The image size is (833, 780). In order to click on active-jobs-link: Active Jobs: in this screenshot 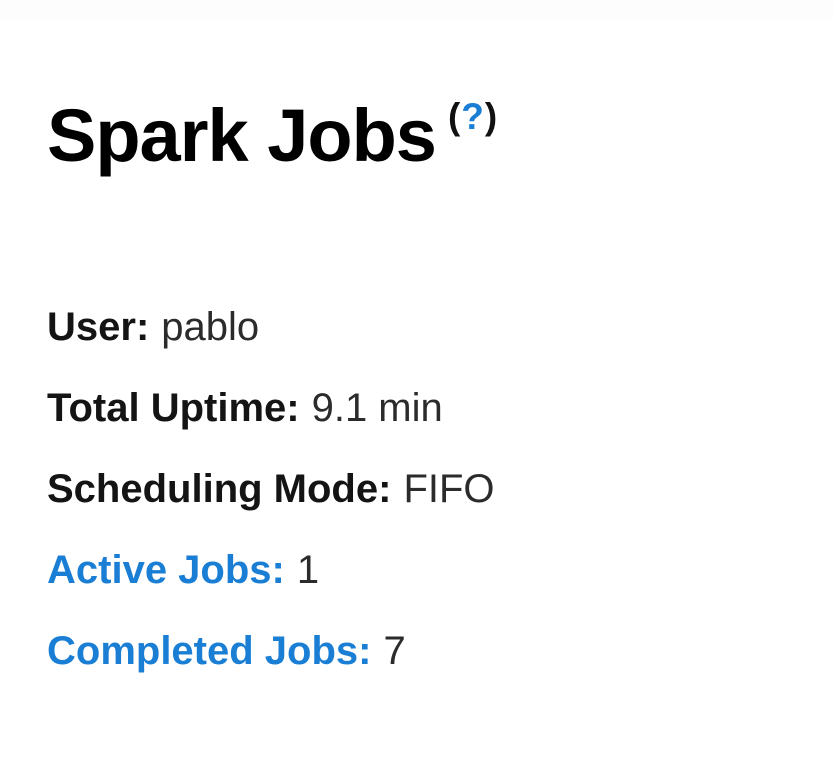, I will do `click(166, 570)`.